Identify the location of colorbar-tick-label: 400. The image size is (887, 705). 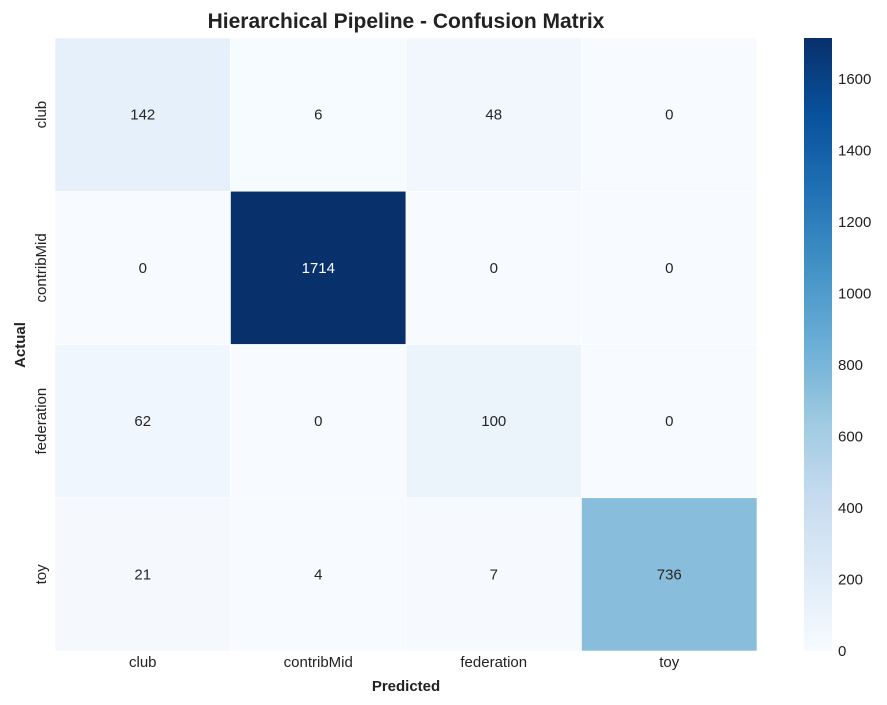
(850, 508).